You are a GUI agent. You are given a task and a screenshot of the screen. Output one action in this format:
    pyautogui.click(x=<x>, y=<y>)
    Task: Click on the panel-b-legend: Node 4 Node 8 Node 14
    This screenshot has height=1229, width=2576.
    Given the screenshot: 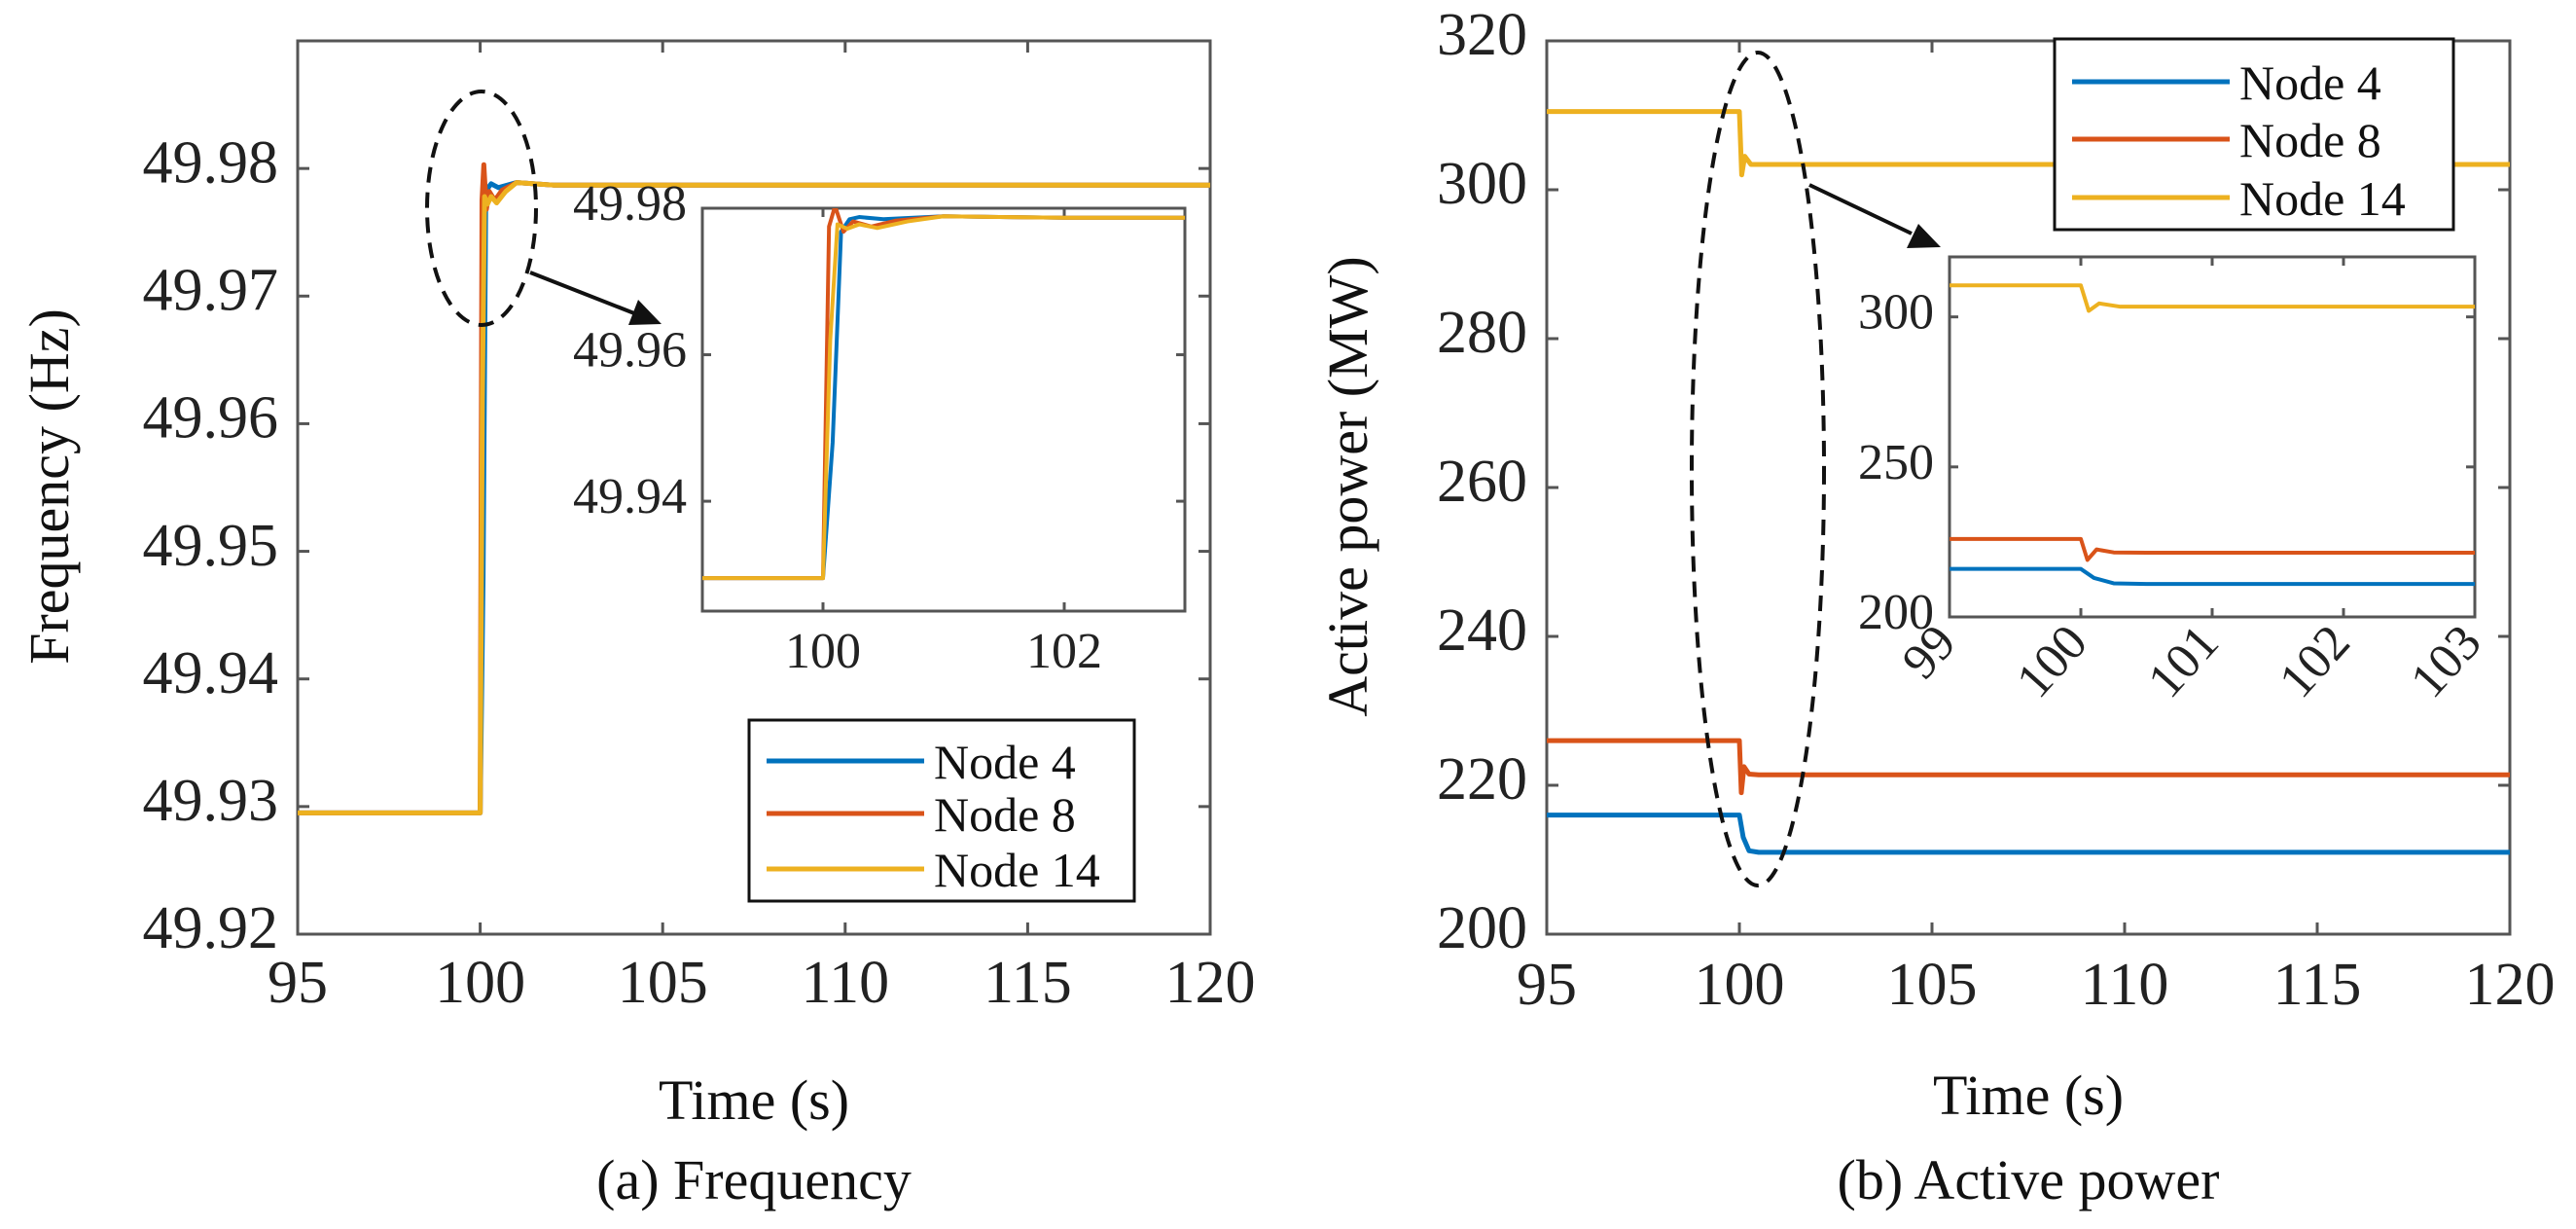 What is the action you would take?
    pyautogui.click(x=2254, y=134)
    